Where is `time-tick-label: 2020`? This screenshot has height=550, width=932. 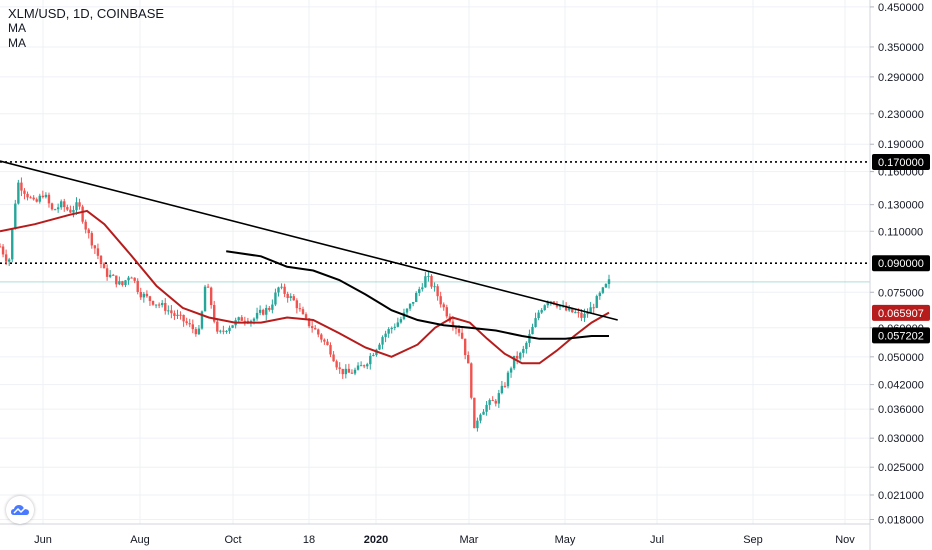 time-tick-label: 2020 is located at coordinates (376, 540).